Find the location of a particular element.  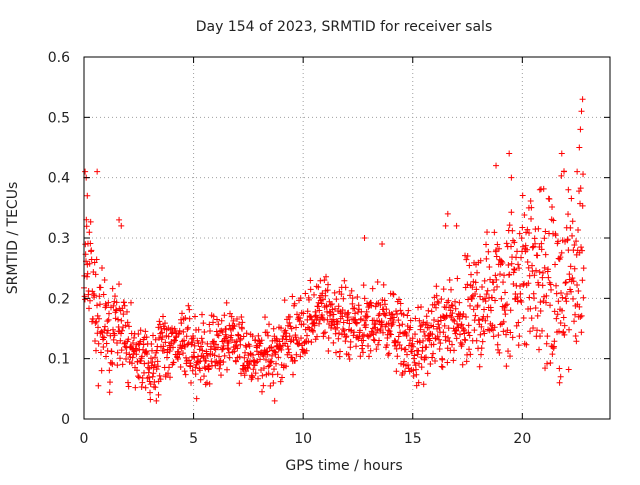

y-tick-label: 0.2 is located at coordinates (59, 299).